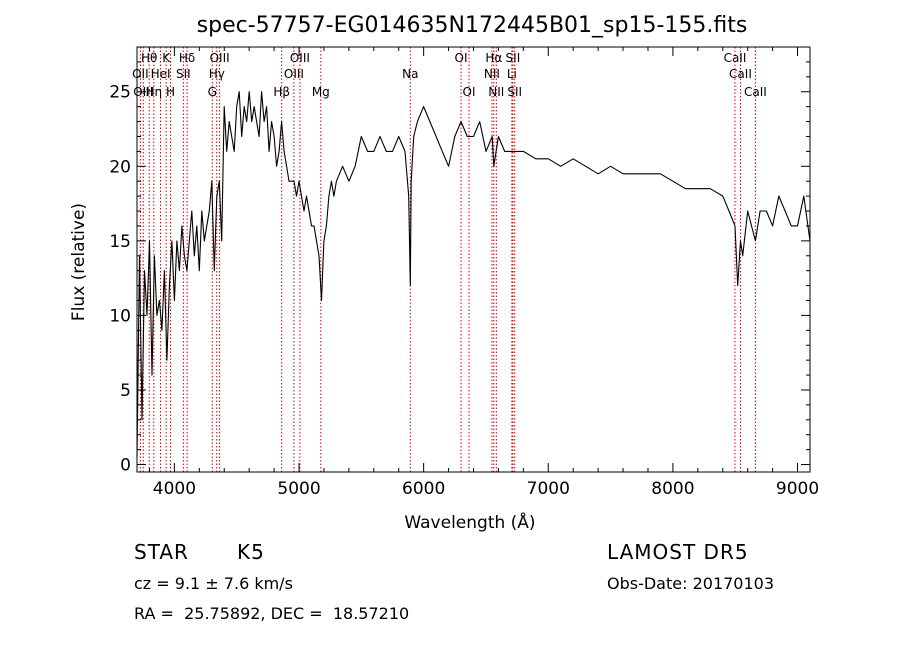  What do you see at coordinates (213, 583) in the screenshot?
I see `redshift-line: cz = 9.1 ± 7.6 km/s` at bounding box center [213, 583].